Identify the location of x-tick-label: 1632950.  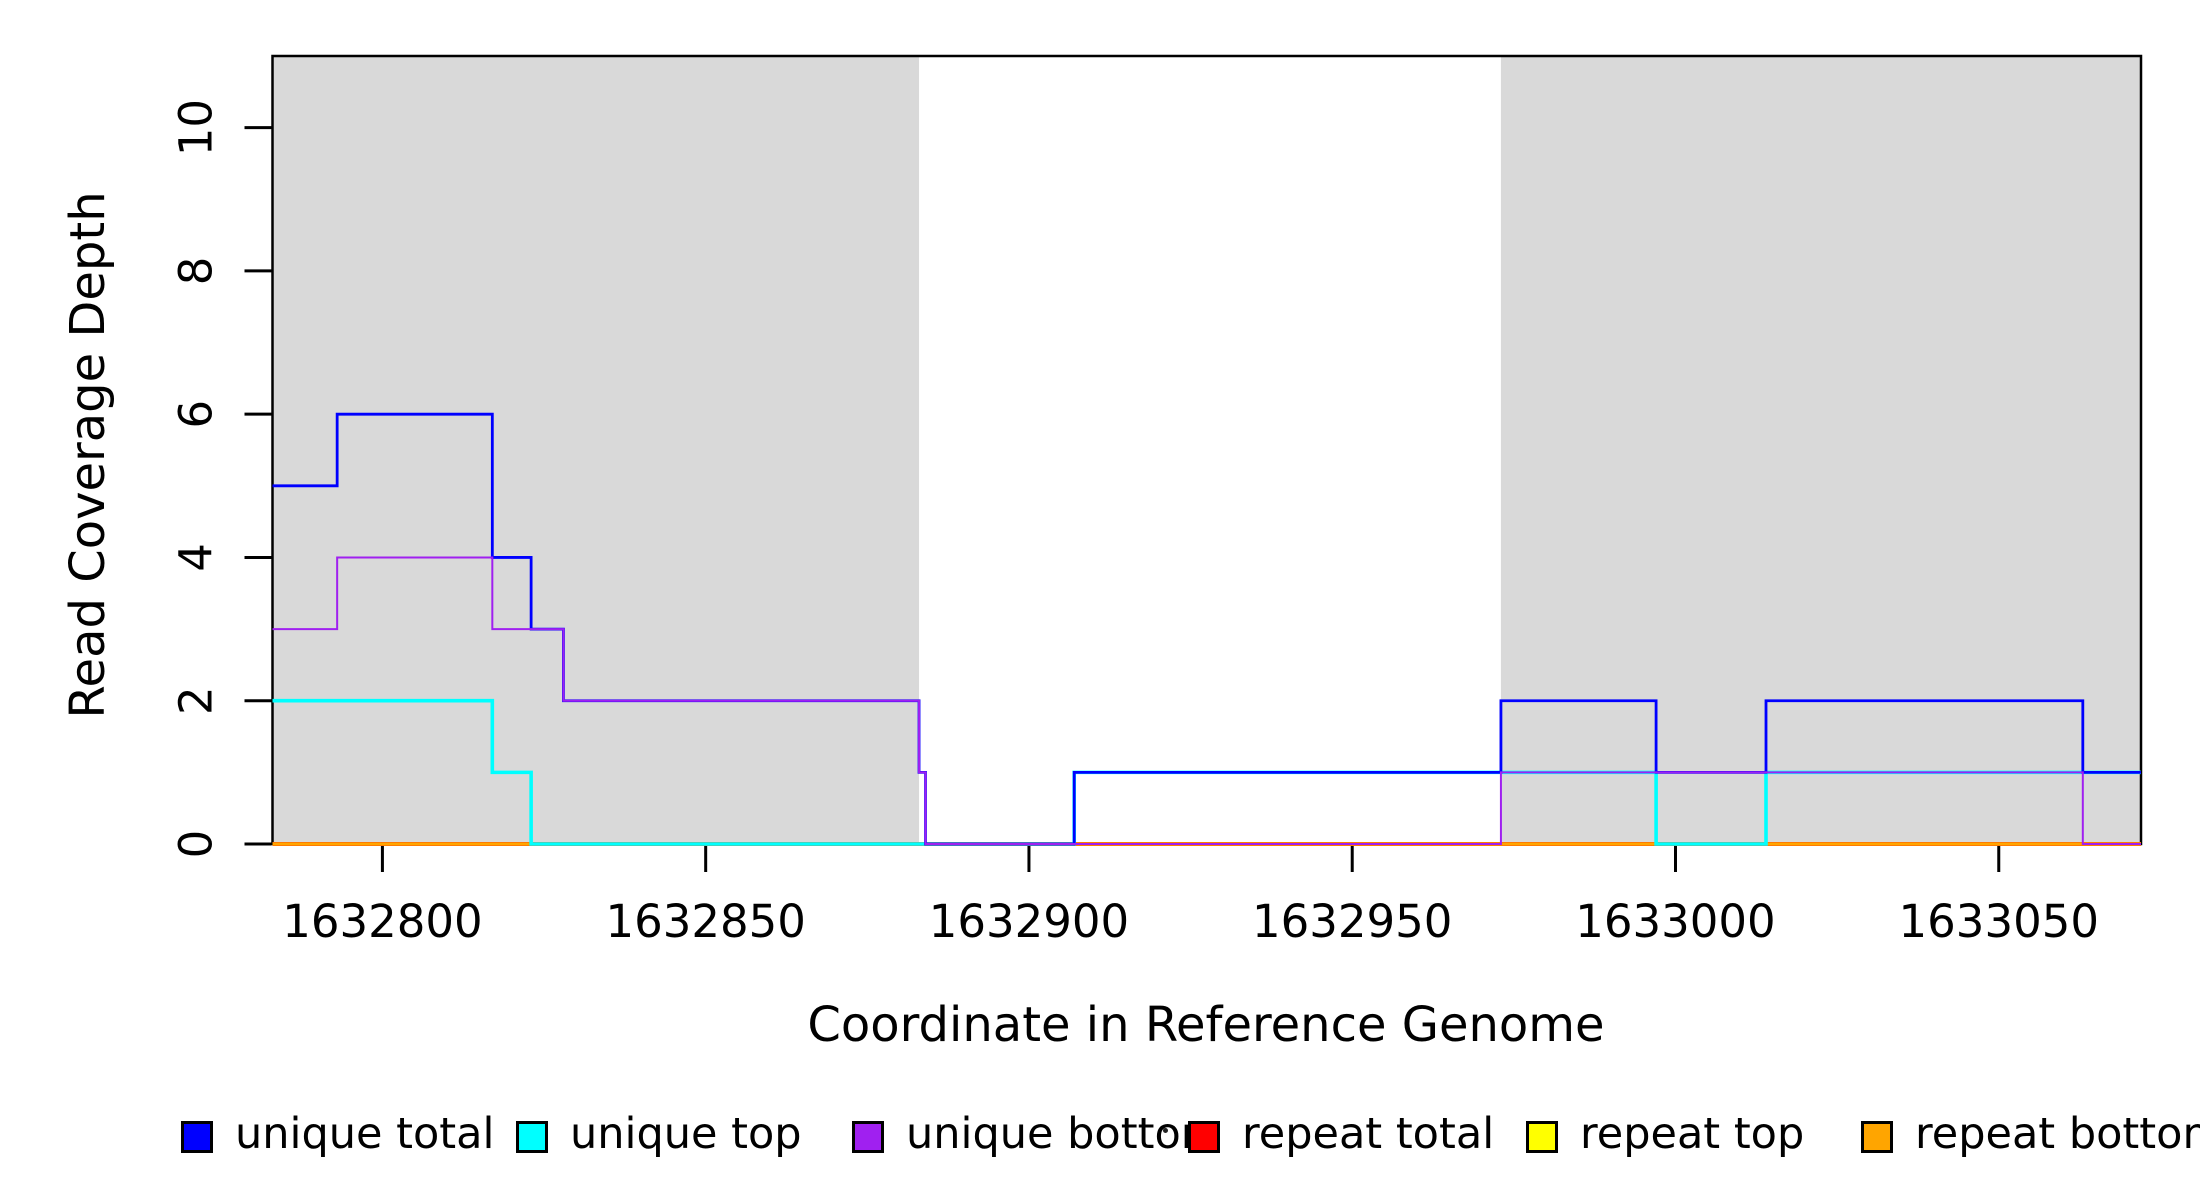
(1352, 921).